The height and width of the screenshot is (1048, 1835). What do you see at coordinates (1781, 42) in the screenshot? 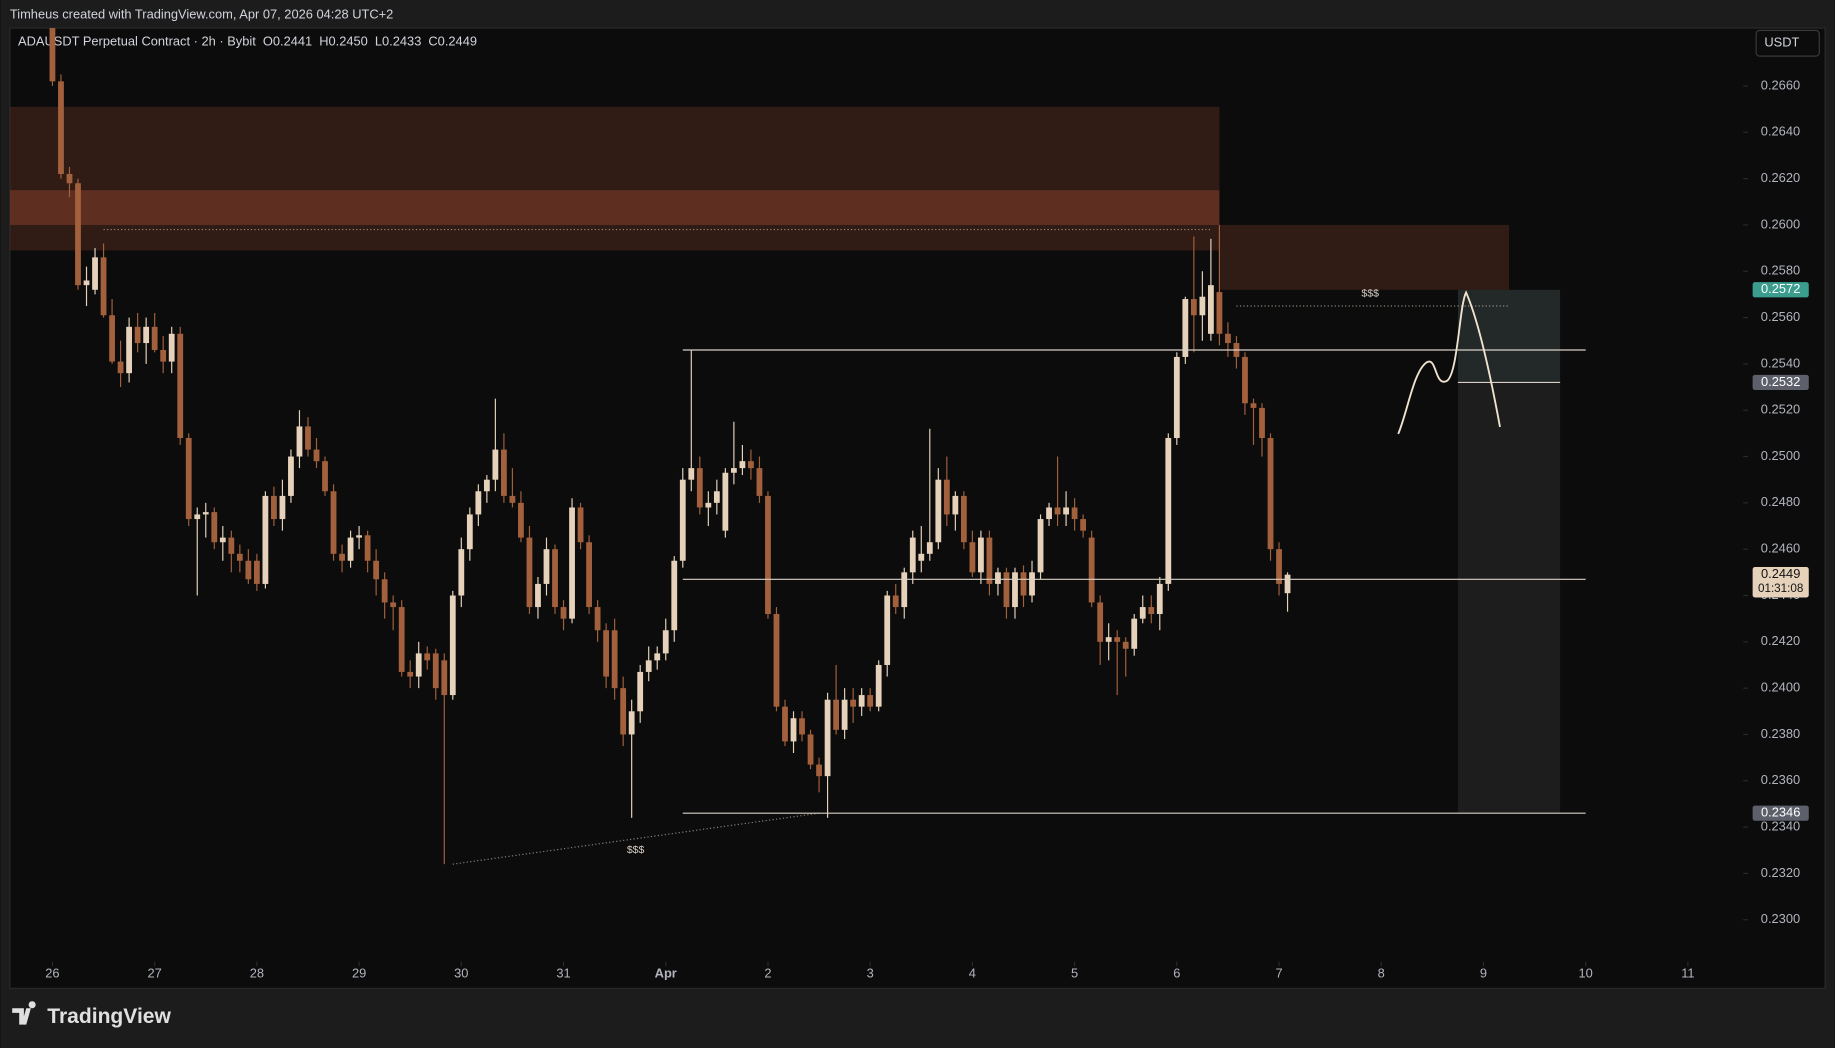
I see `currency-label: USDT` at bounding box center [1781, 42].